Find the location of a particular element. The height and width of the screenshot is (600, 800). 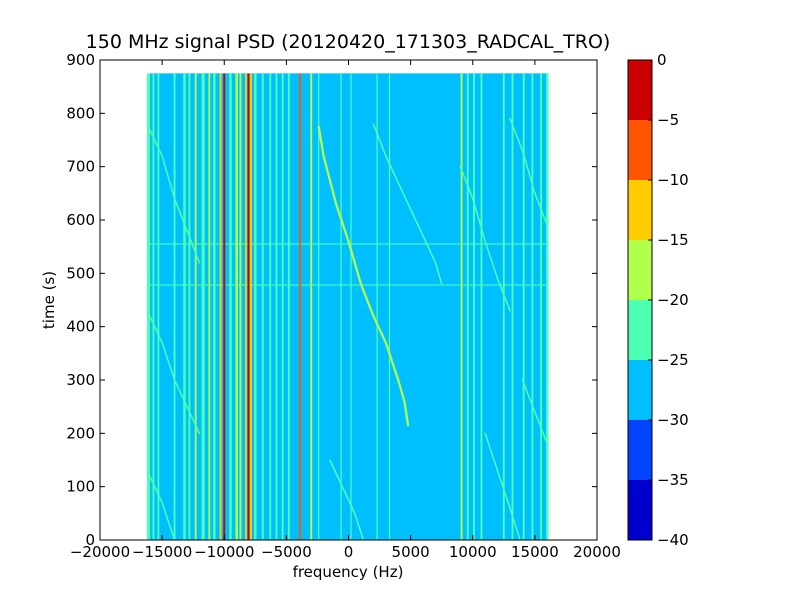

x-axis-label: frequency (Hz) is located at coordinates (348, 572).